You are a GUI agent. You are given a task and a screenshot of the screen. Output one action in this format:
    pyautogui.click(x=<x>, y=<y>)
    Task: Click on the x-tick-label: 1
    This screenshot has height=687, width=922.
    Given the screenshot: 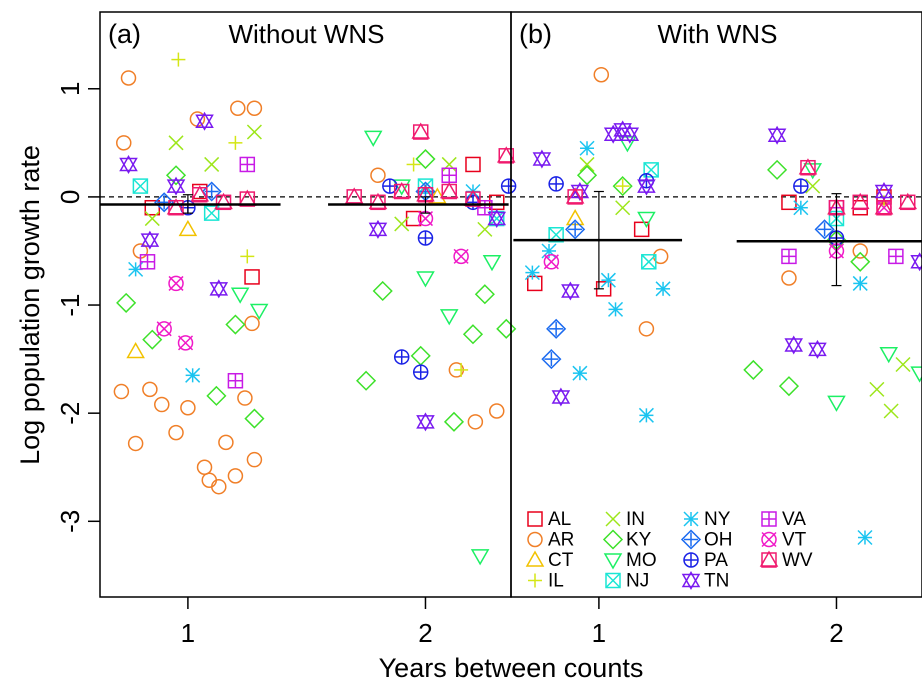 What is the action you would take?
    pyautogui.click(x=188, y=633)
    